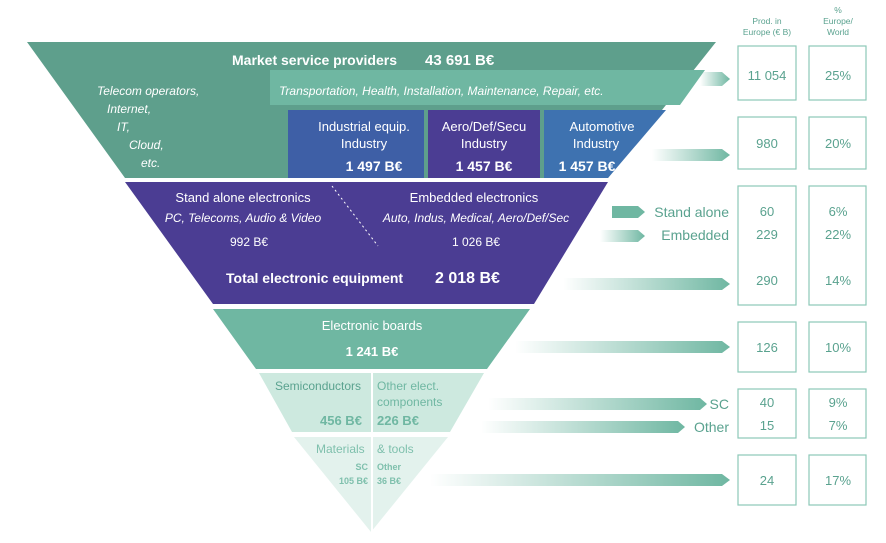  What do you see at coordinates (146, 145) in the screenshot?
I see `telecom-line: Cloud,` at bounding box center [146, 145].